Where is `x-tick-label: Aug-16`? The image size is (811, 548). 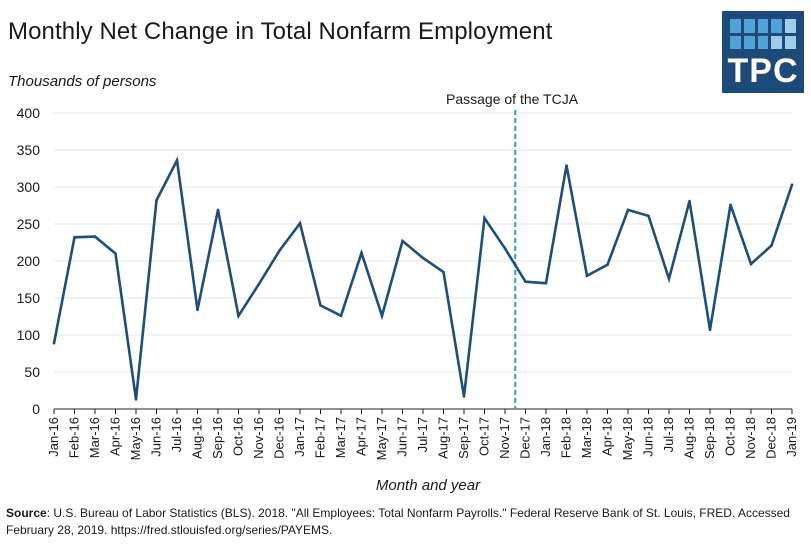
x-tick-label: Aug-16 is located at coordinates (197, 438).